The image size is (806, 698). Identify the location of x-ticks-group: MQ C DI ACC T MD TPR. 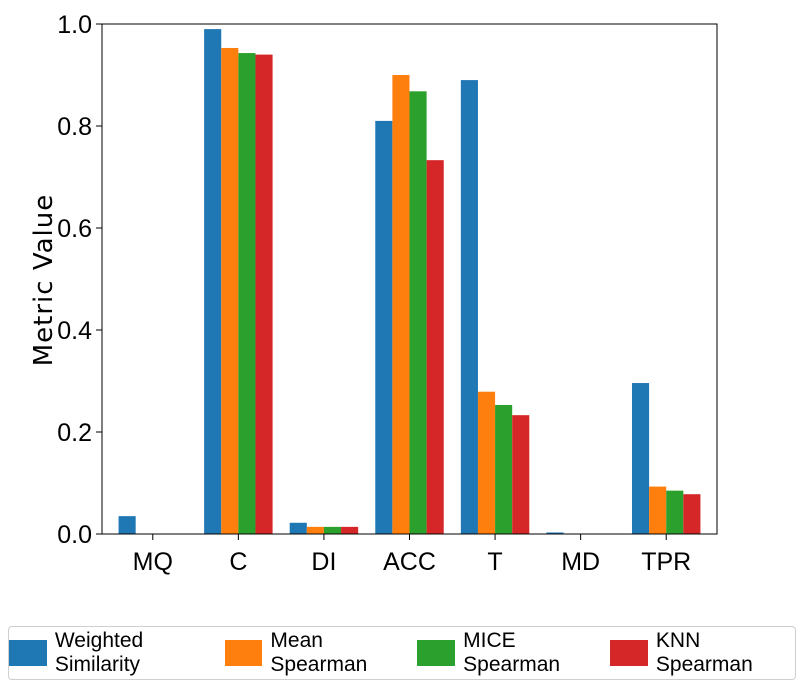
(412, 555).